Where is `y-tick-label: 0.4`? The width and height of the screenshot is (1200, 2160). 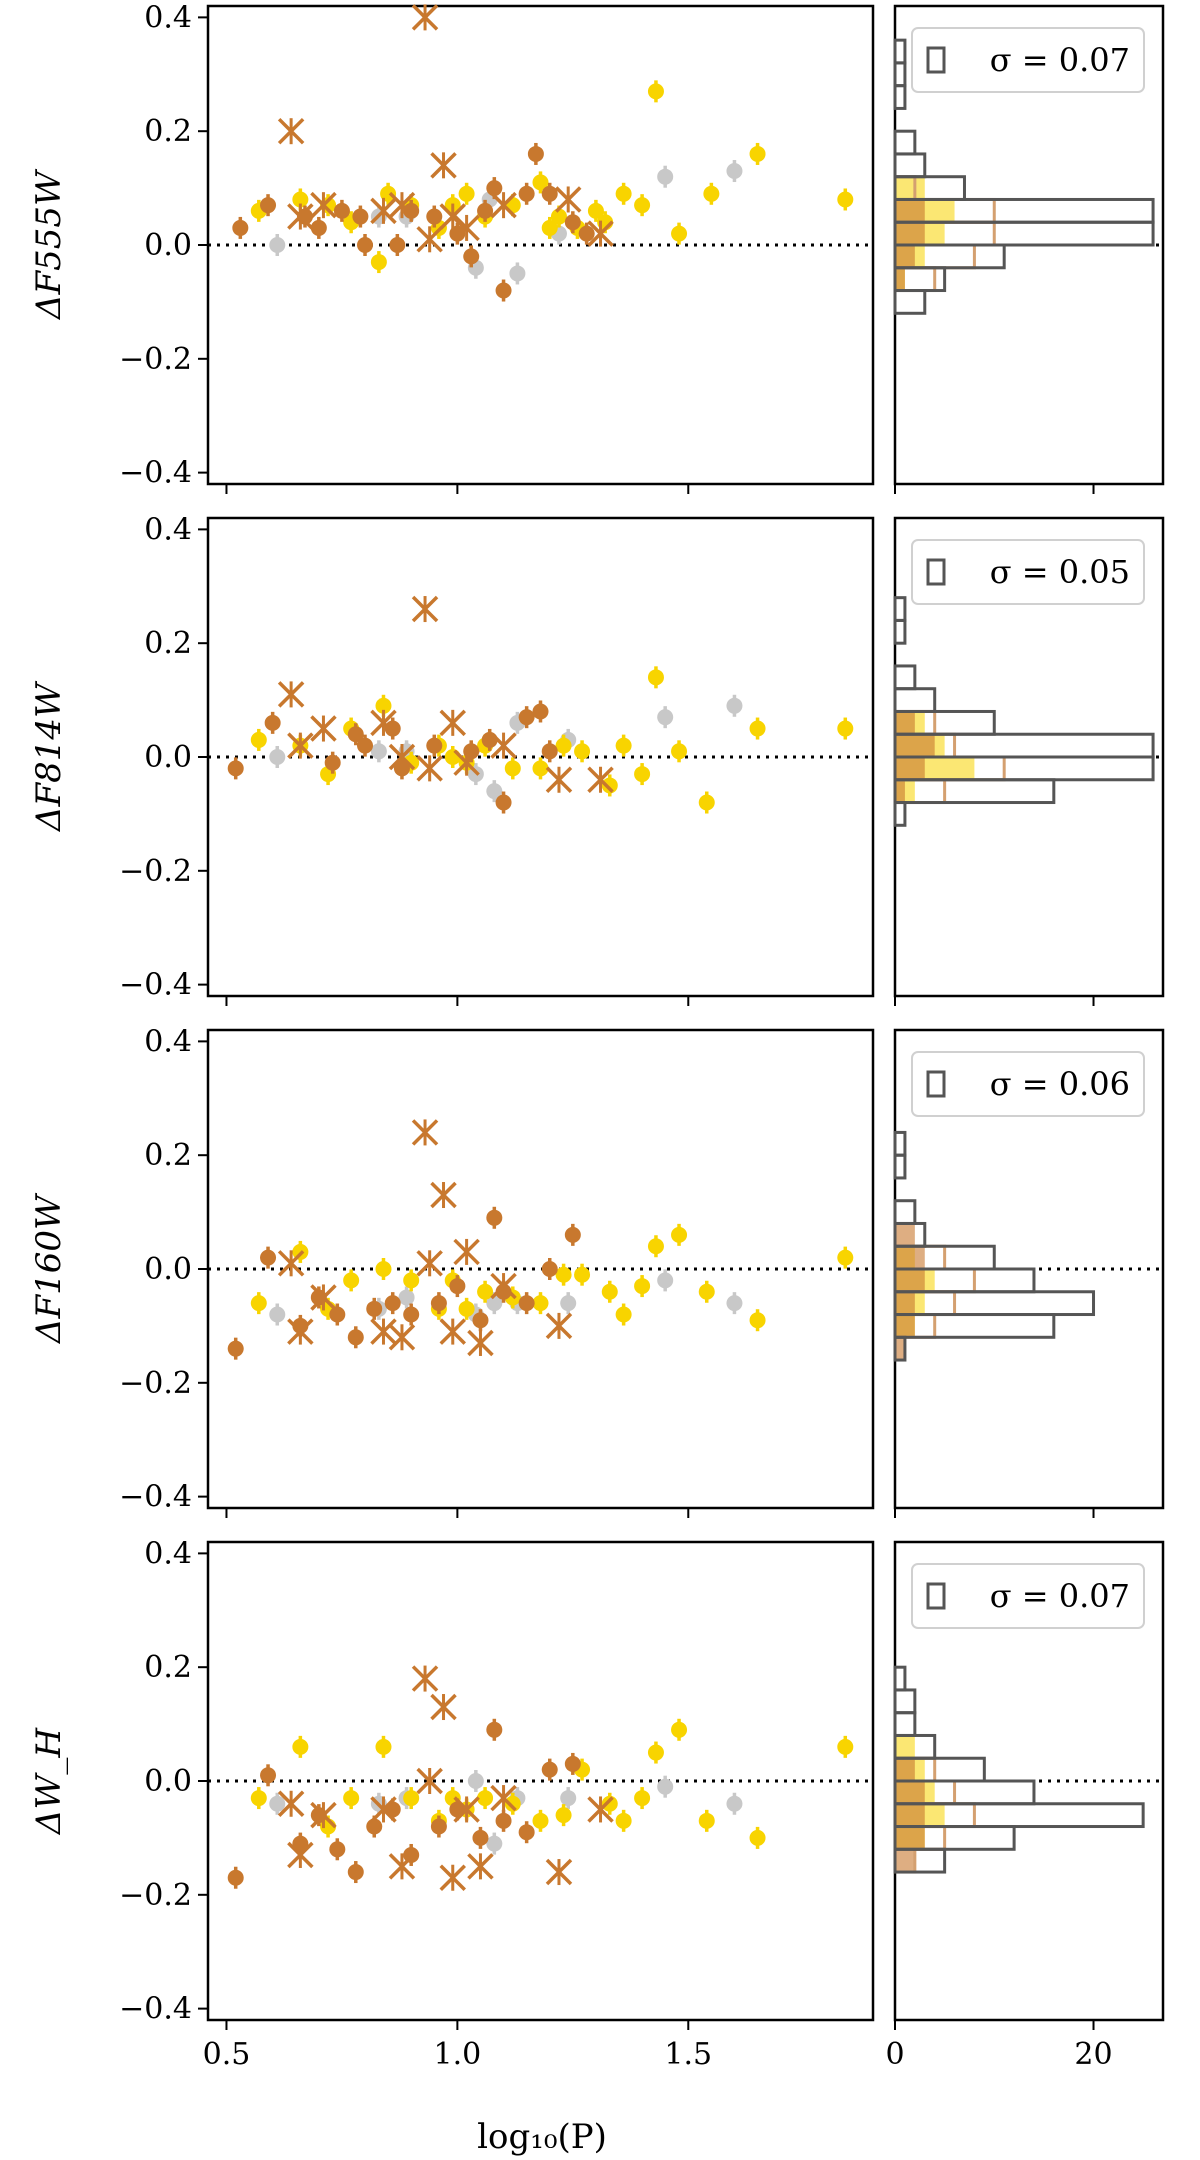
y-tick-label: 0.4 is located at coordinates (168, 1041).